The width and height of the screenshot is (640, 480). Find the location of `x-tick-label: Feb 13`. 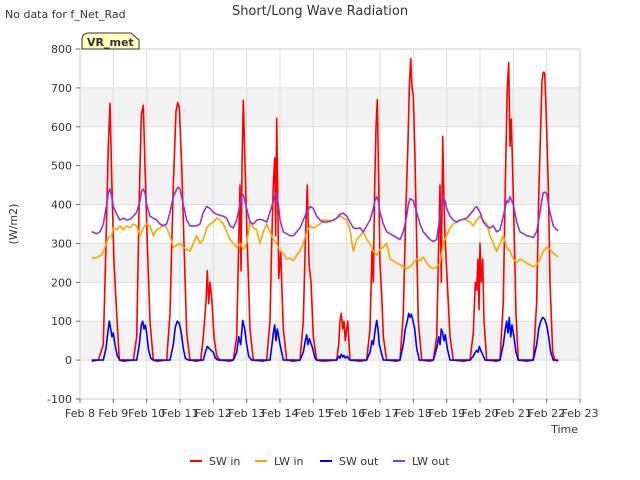

x-tick-label: Feb 13 is located at coordinates (246, 413).